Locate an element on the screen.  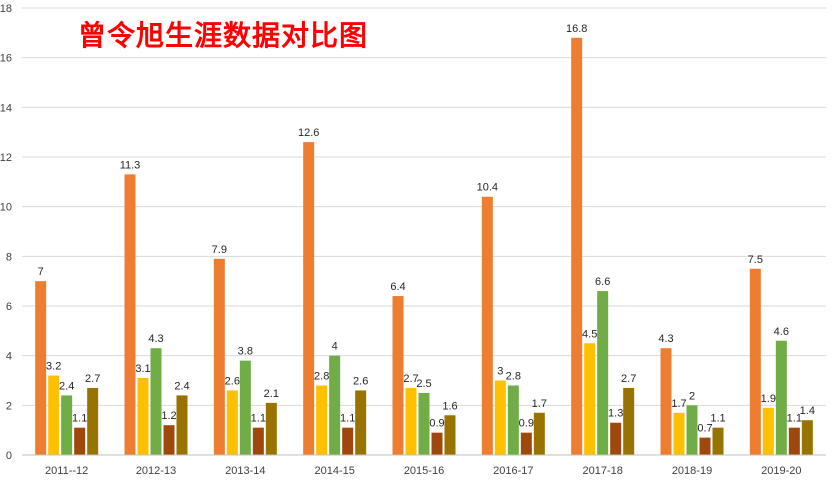
data-label: 3 is located at coordinates (500, 372).